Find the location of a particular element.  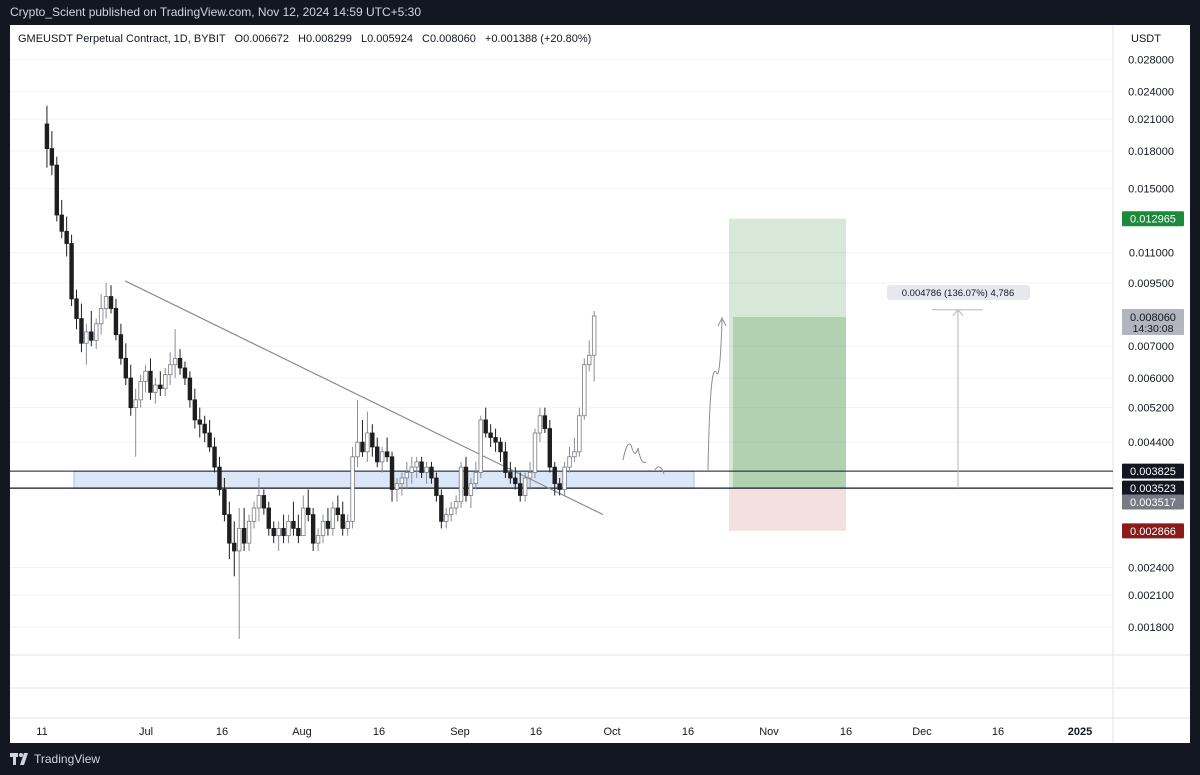

symbol-name: GMEUSDT Perpetual Contract, 1D, BYBIT is located at coordinates (122, 39).